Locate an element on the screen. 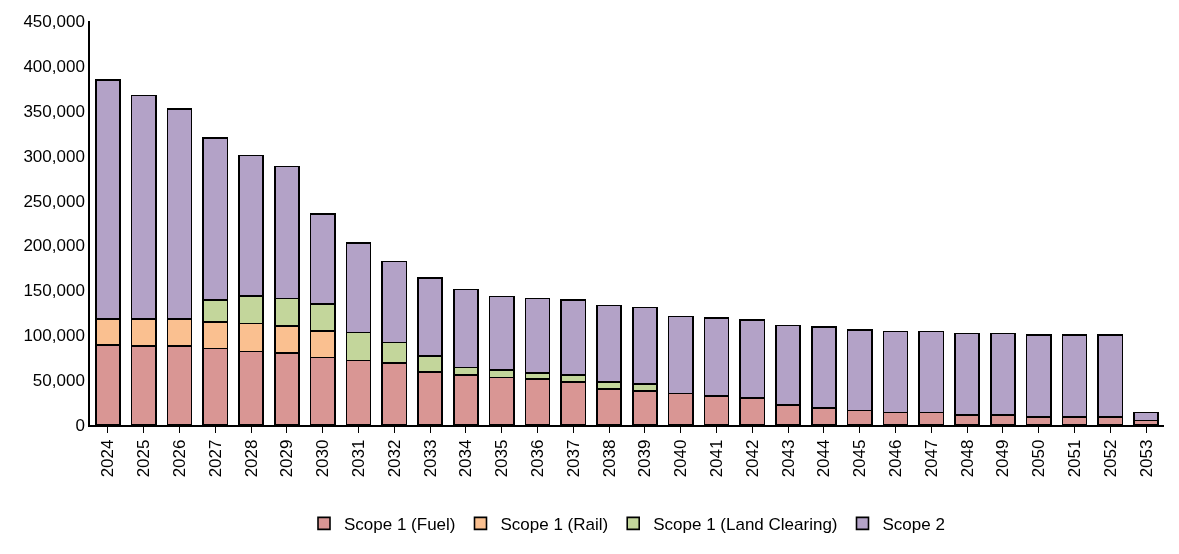 This screenshot has height=554, width=1179. x-tick-label: 2031 is located at coordinates (359, 458).